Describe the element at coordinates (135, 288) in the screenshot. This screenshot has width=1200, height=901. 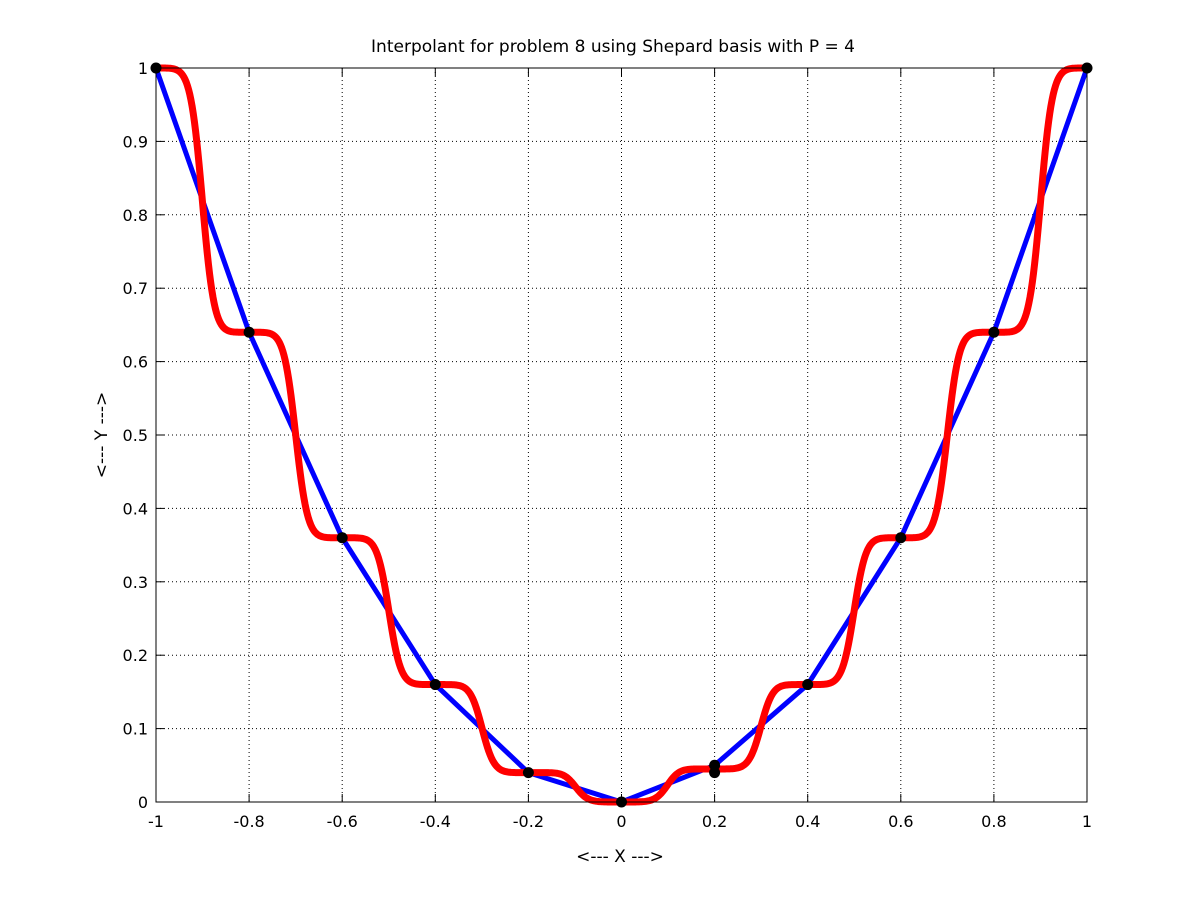
I see `y-tick-label: 0.7` at that location.